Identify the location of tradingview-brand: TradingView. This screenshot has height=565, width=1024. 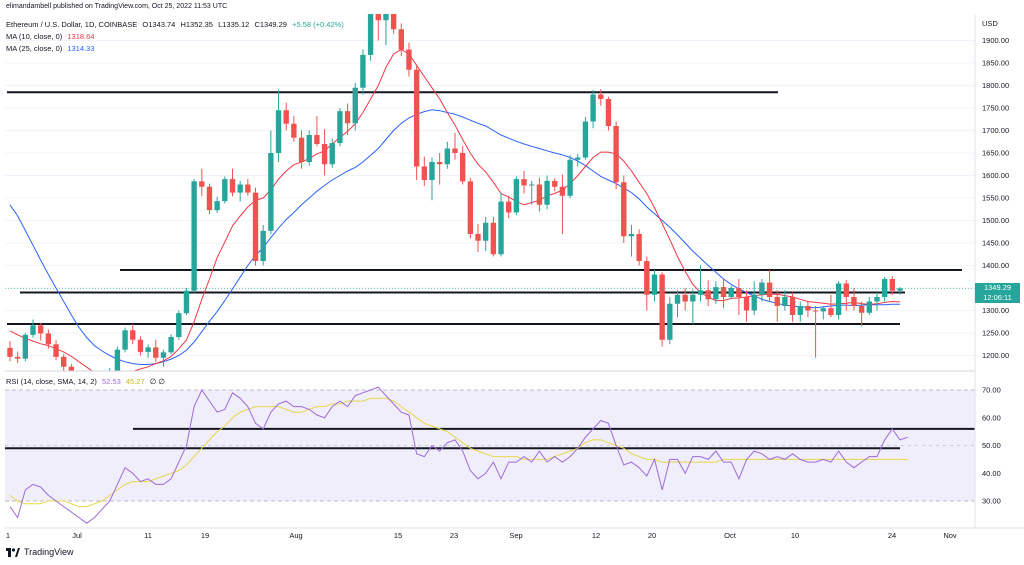
(40, 552).